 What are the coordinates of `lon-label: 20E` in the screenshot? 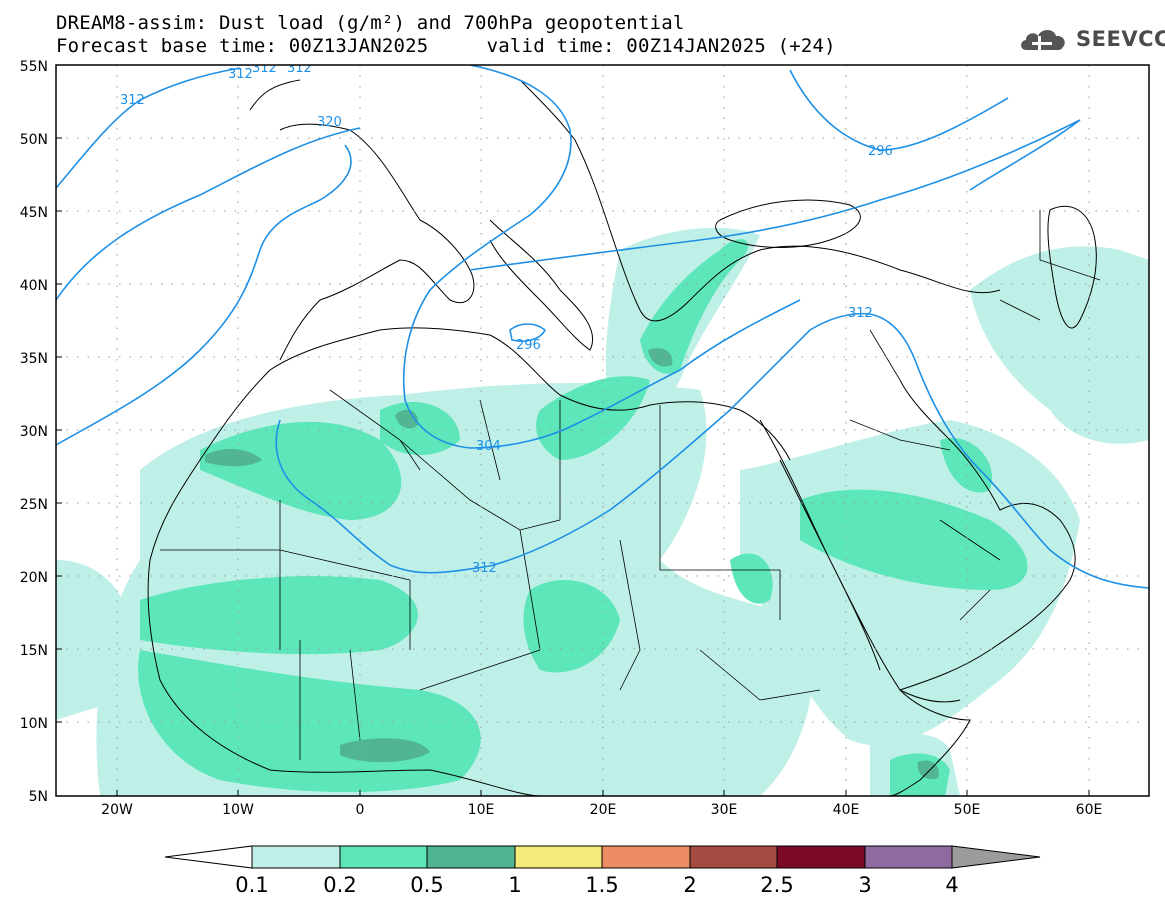 It's located at (603, 810).